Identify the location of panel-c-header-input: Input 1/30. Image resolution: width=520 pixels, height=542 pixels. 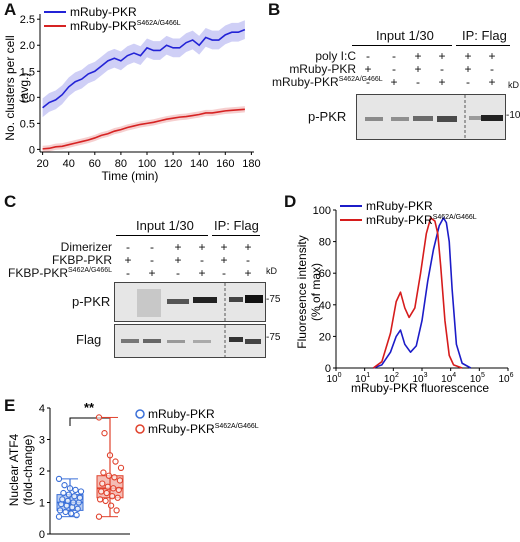
(165, 225).